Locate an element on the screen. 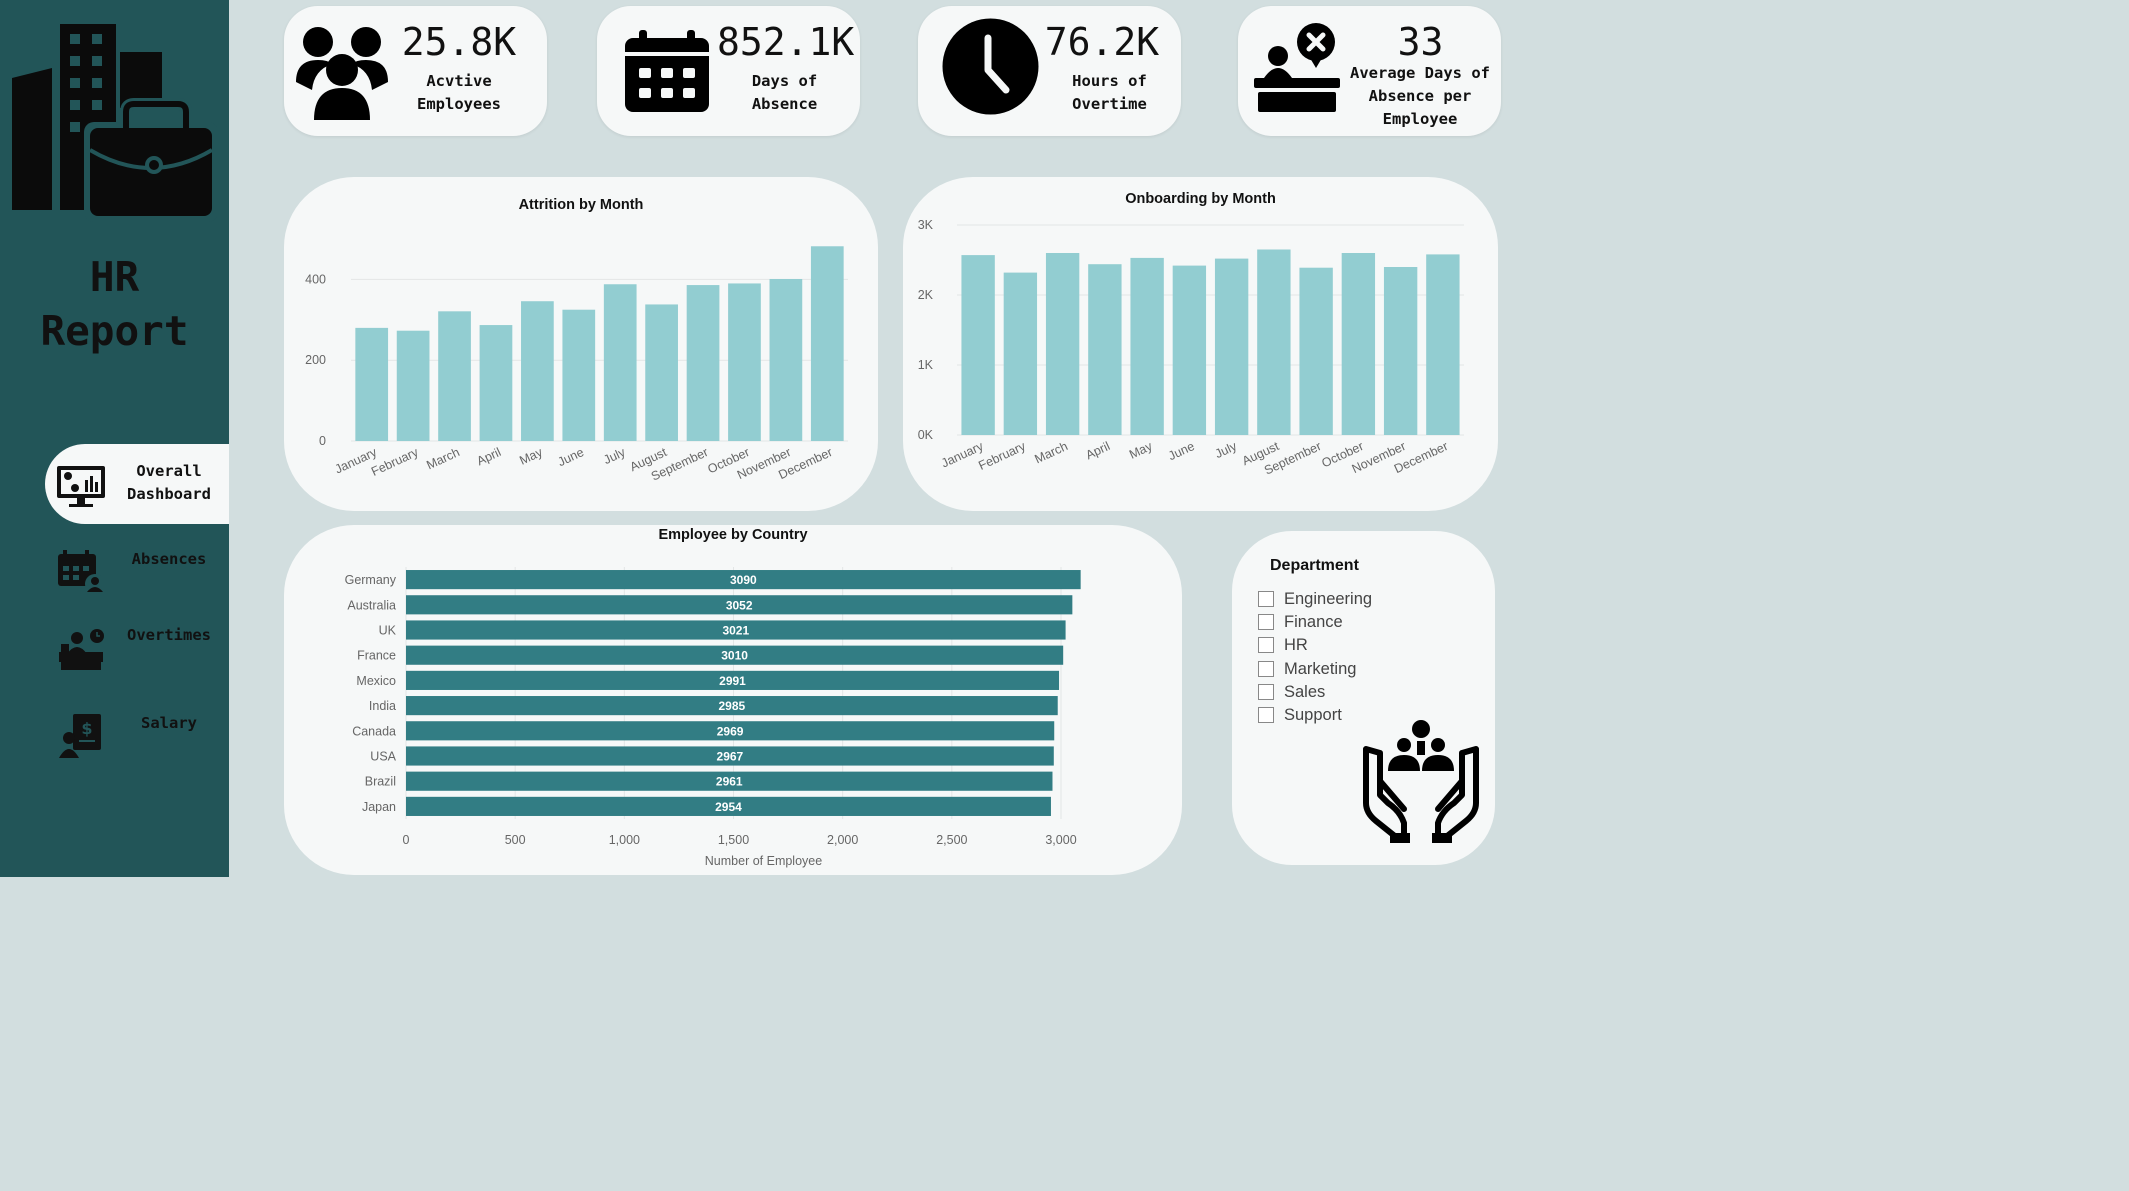 This screenshot has height=1191, width=2129. kpi-label-line2: Absence per is located at coordinates (1420, 96).